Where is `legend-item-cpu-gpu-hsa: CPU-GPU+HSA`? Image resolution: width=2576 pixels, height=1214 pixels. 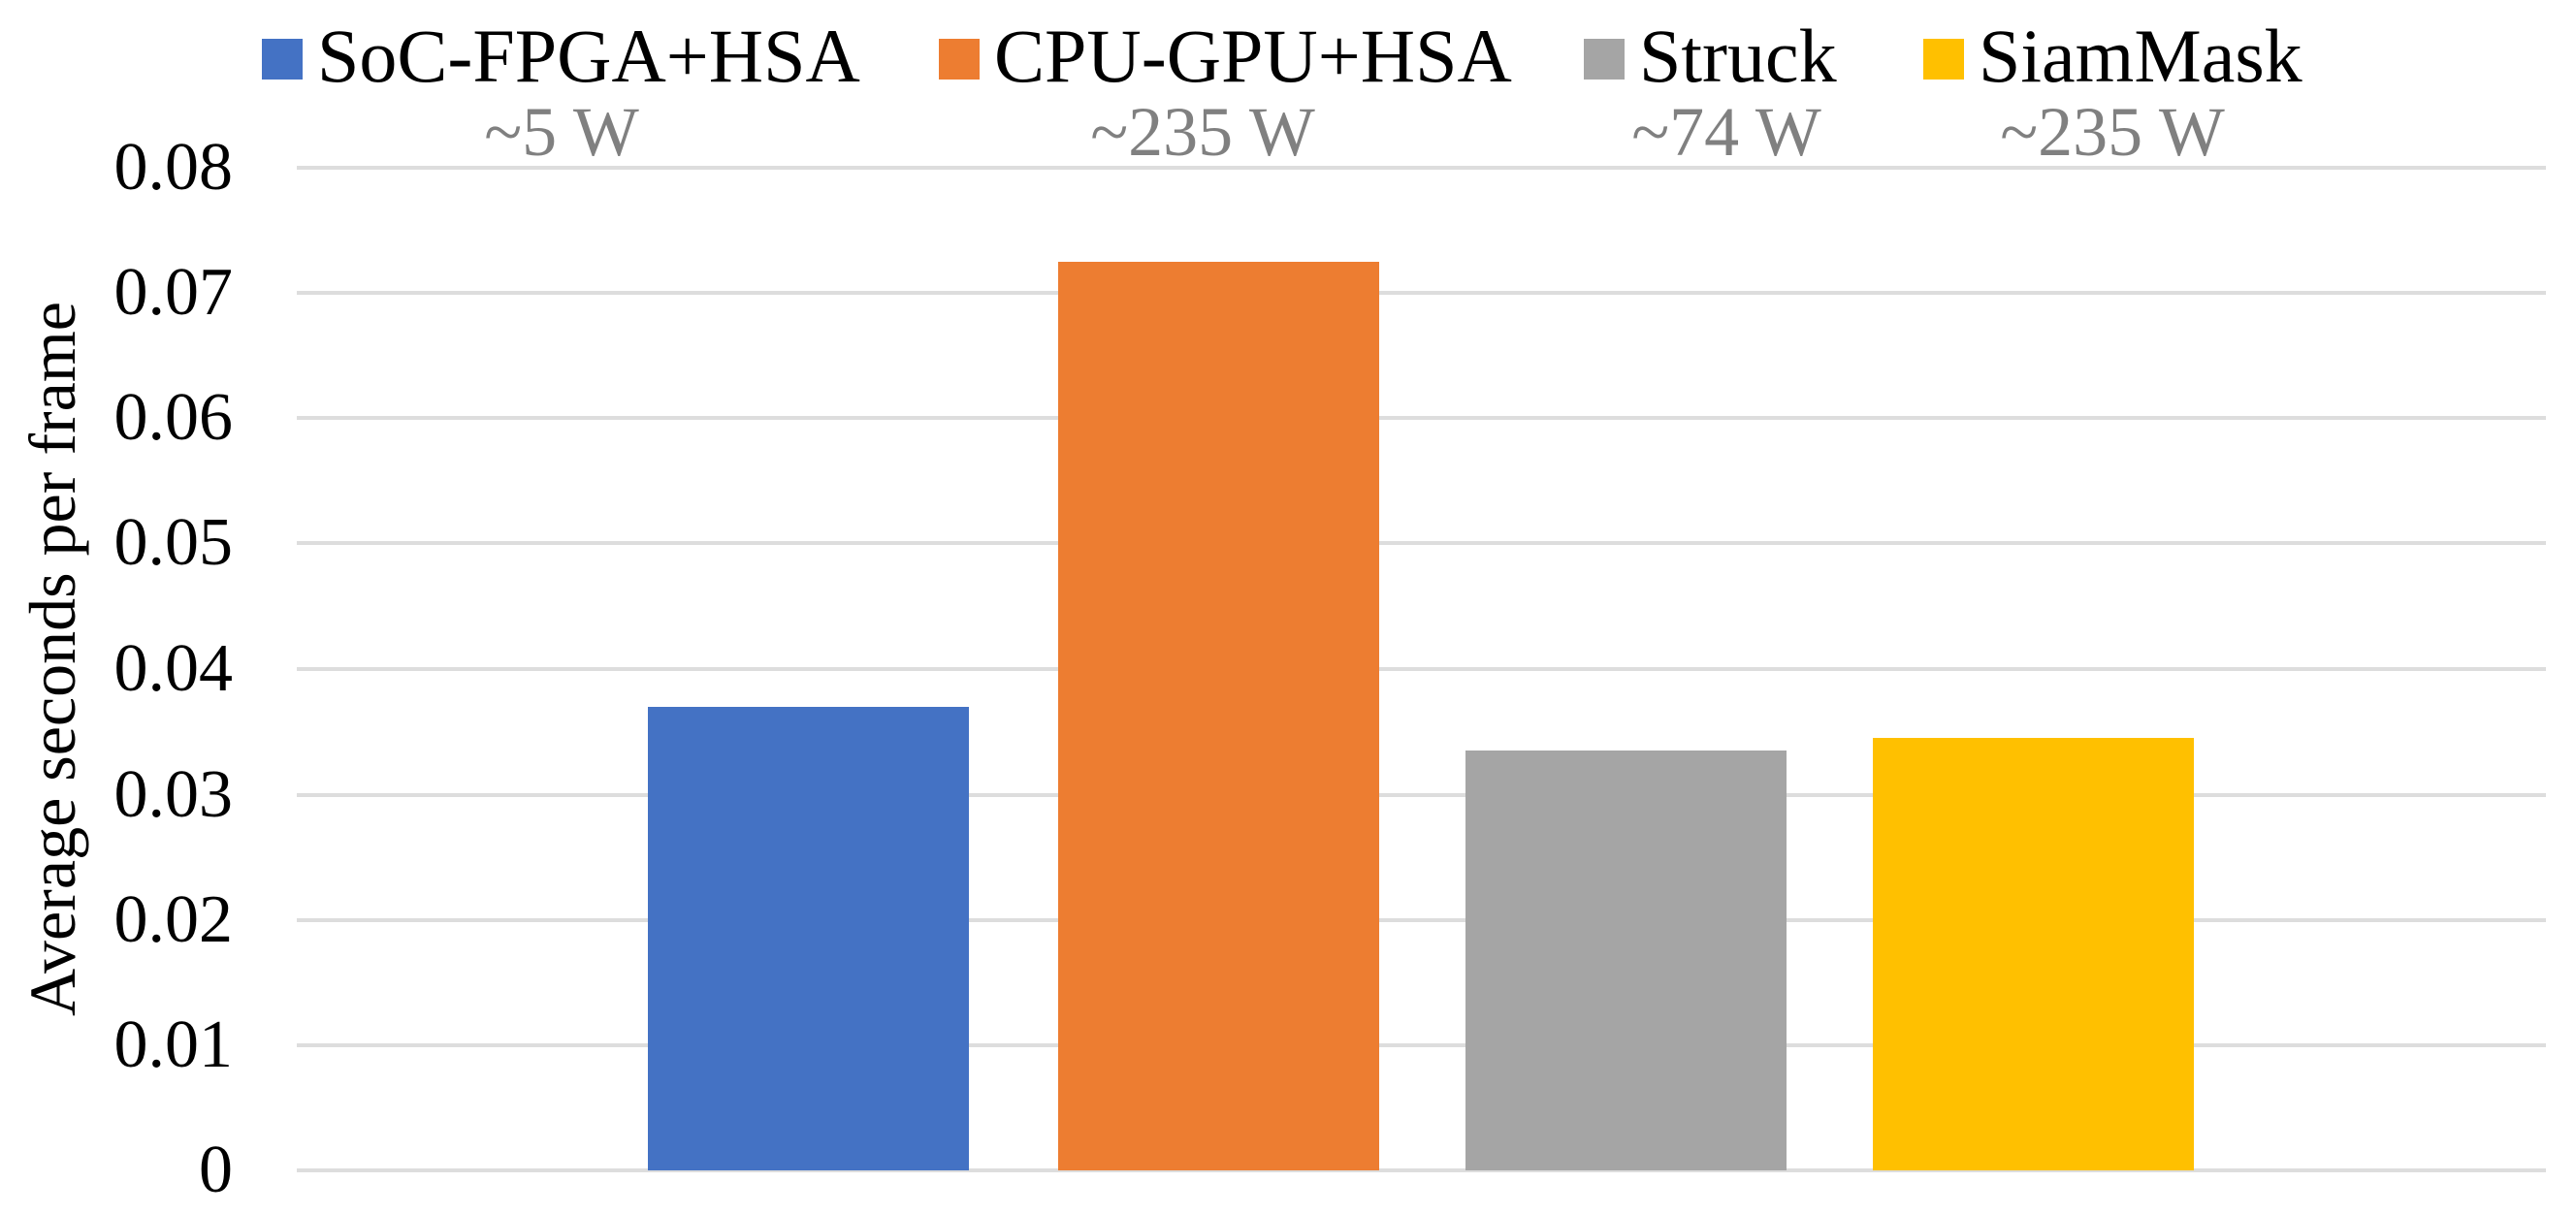 legend-item-cpu-gpu-hsa: CPU-GPU+HSA is located at coordinates (1225, 56).